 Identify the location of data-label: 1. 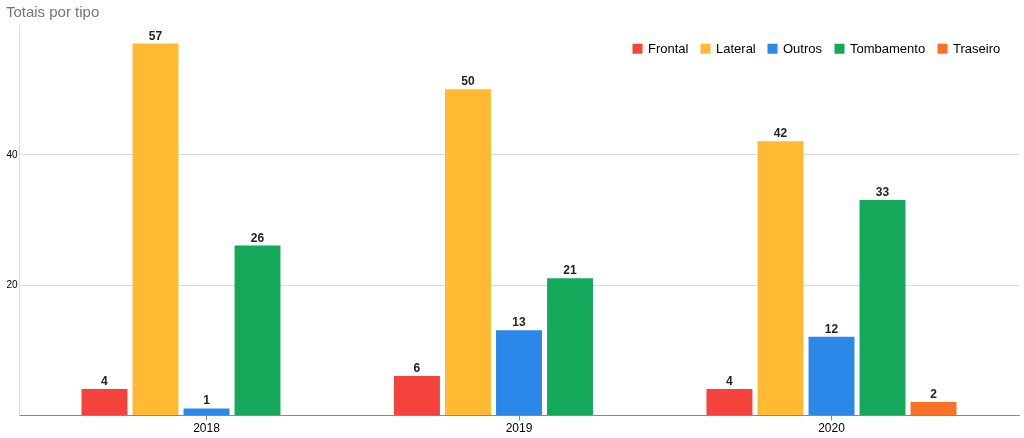
(207, 400).